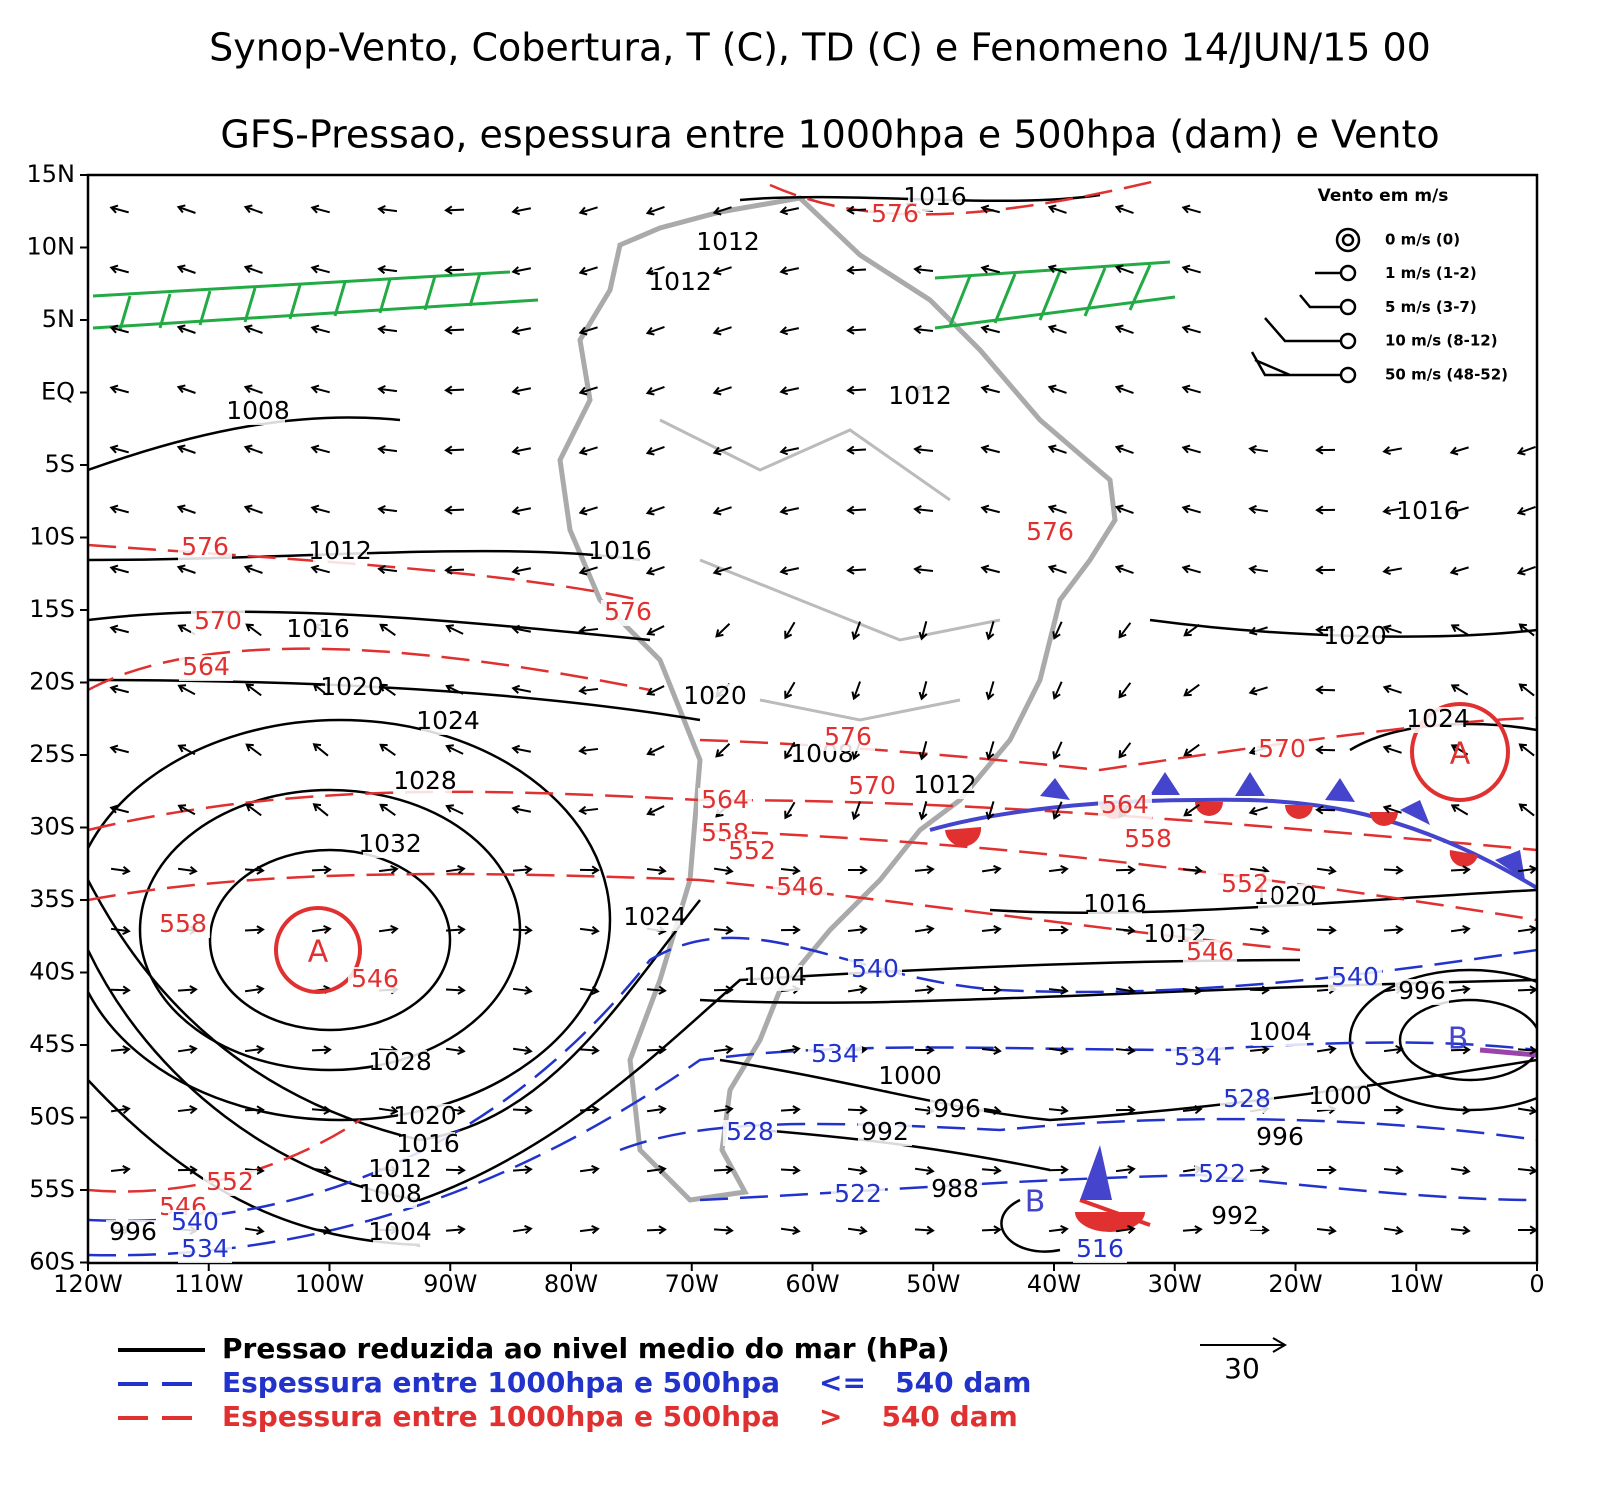  Describe the element at coordinates (52, 1117) in the screenshot. I see `lat-label: 50S` at that location.